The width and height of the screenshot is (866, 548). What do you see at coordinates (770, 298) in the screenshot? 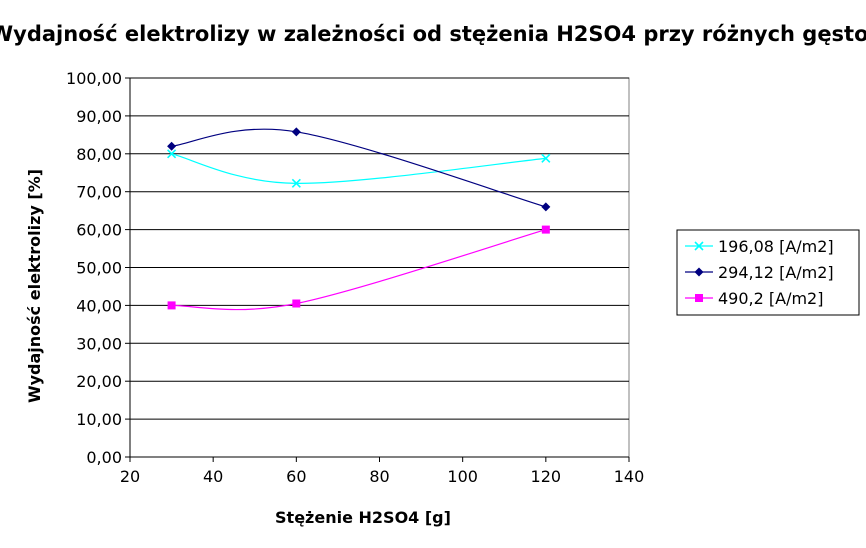
I see `legend-label: 490,2 [A/m2]` at bounding box center [770, 298].